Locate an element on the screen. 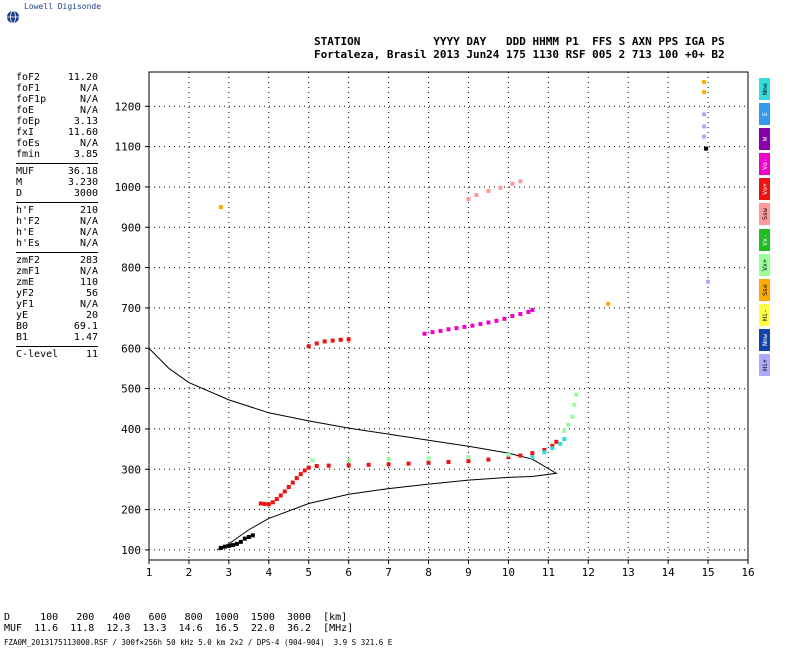  legend-item: Hi+ is located at coordinates (764, 365).